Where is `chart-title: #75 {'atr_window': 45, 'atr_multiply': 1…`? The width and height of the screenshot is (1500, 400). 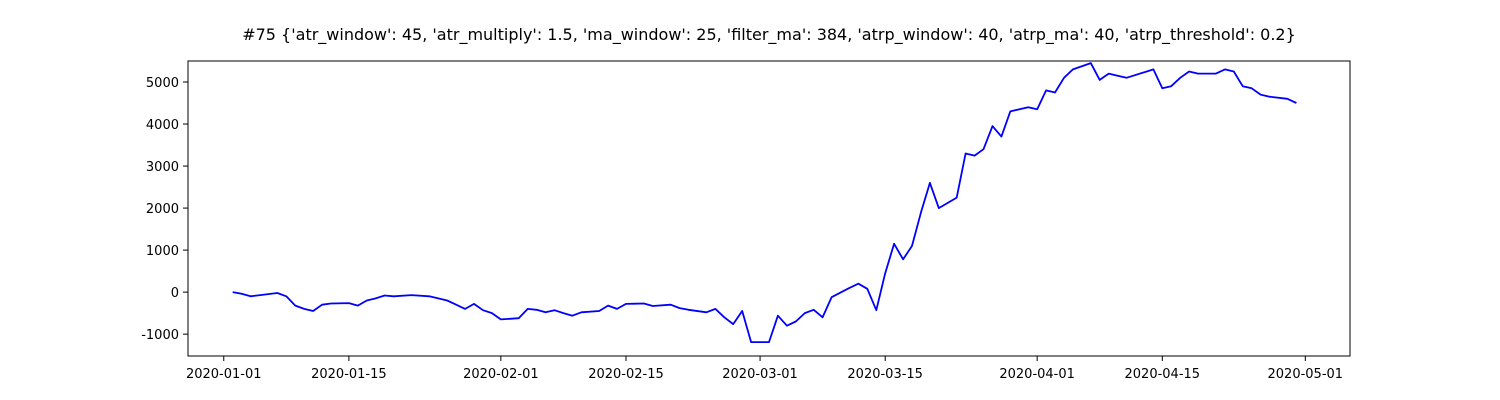 chart-title: #75 {'atr_window': 45, 'atr_multiply': 1… is located at coordinates (769, 35).